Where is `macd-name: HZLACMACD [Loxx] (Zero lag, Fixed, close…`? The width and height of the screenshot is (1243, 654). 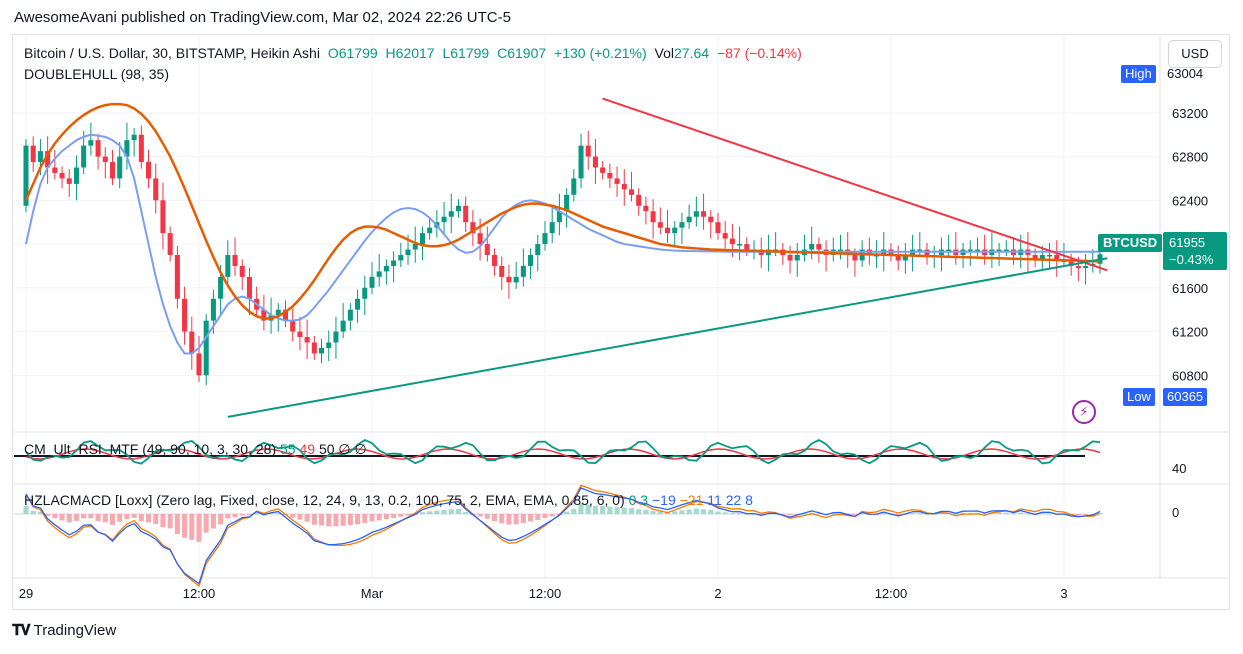 macd-name: HZLACMACD [Loxx] (Zero lag, Fixed, close… is located at coordinates (324, 500).